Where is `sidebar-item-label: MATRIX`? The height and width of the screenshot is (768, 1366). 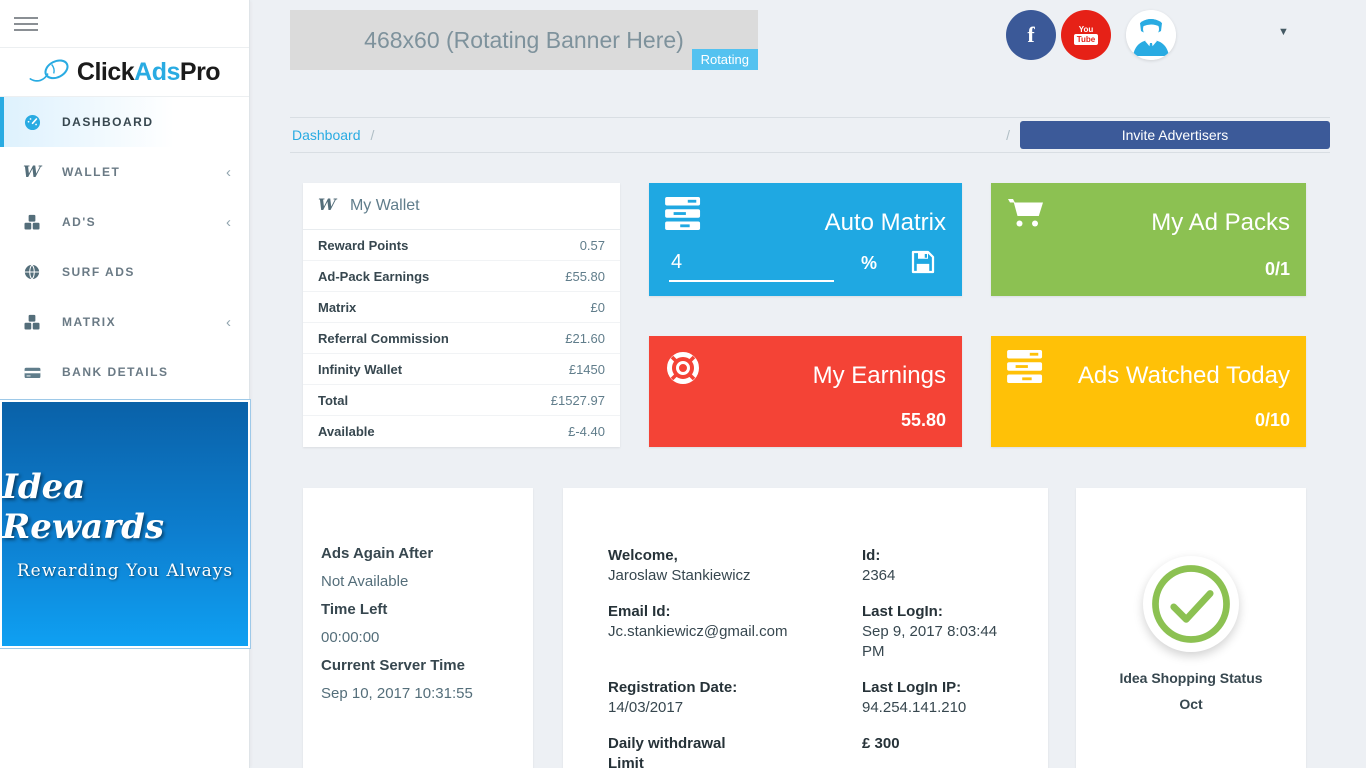 sidebar-item-label: MATRIX is located at coordinates (89, 322).